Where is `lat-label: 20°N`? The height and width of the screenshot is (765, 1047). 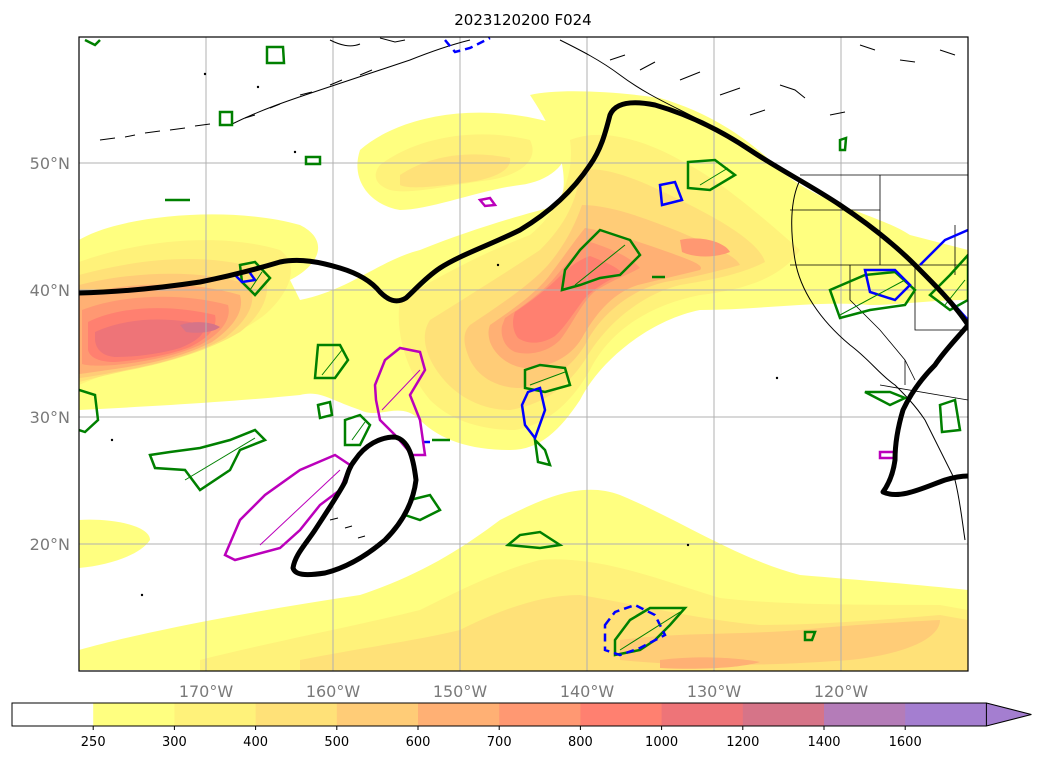
lat-label: 20°N is located at coordinates (50, 544).